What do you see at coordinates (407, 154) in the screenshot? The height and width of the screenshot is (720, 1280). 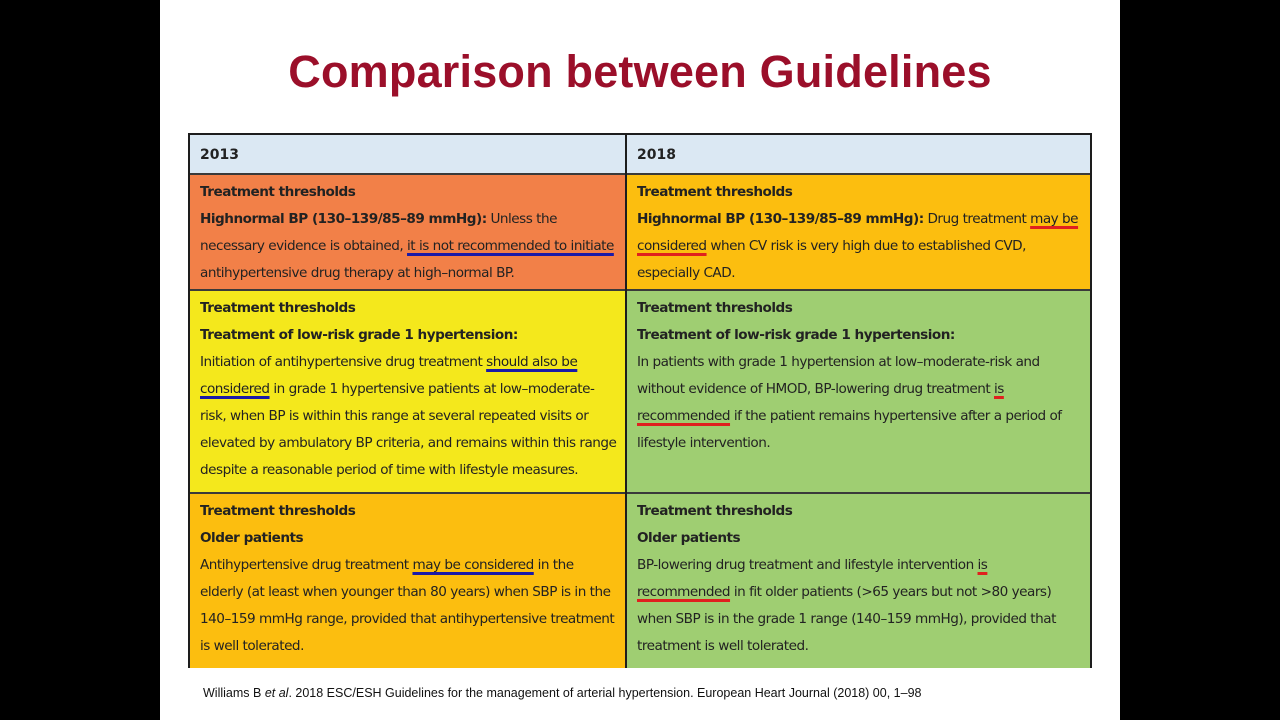 I see `column-header-2013: 2013` at bounding box center [407, 154].